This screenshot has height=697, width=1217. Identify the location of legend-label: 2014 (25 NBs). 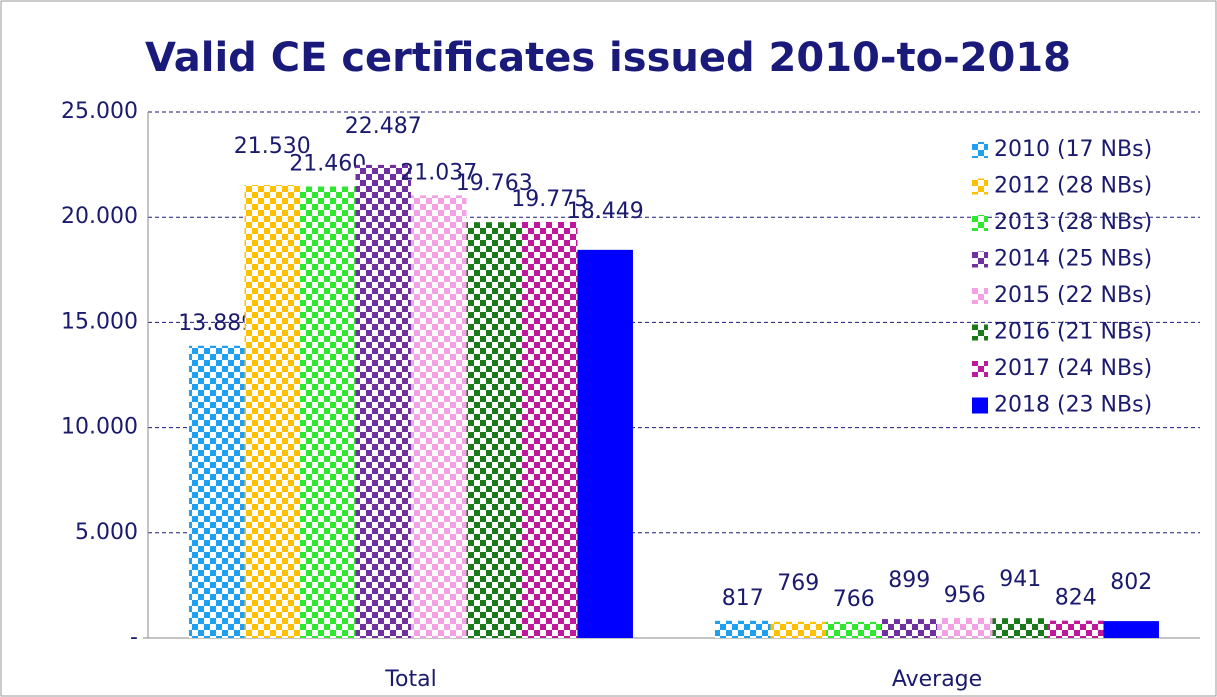
(1073, 259).